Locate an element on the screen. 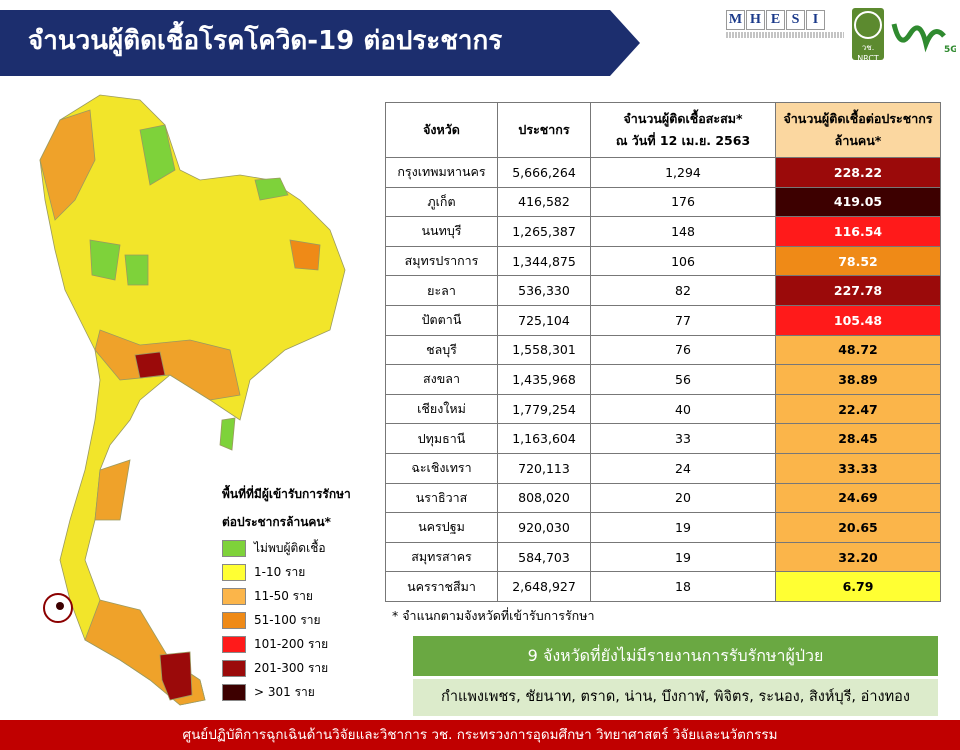 Image resolution: width=960 pixels, height=750 pixels. logo-5g: 5G is located at coordinates (923, 39).